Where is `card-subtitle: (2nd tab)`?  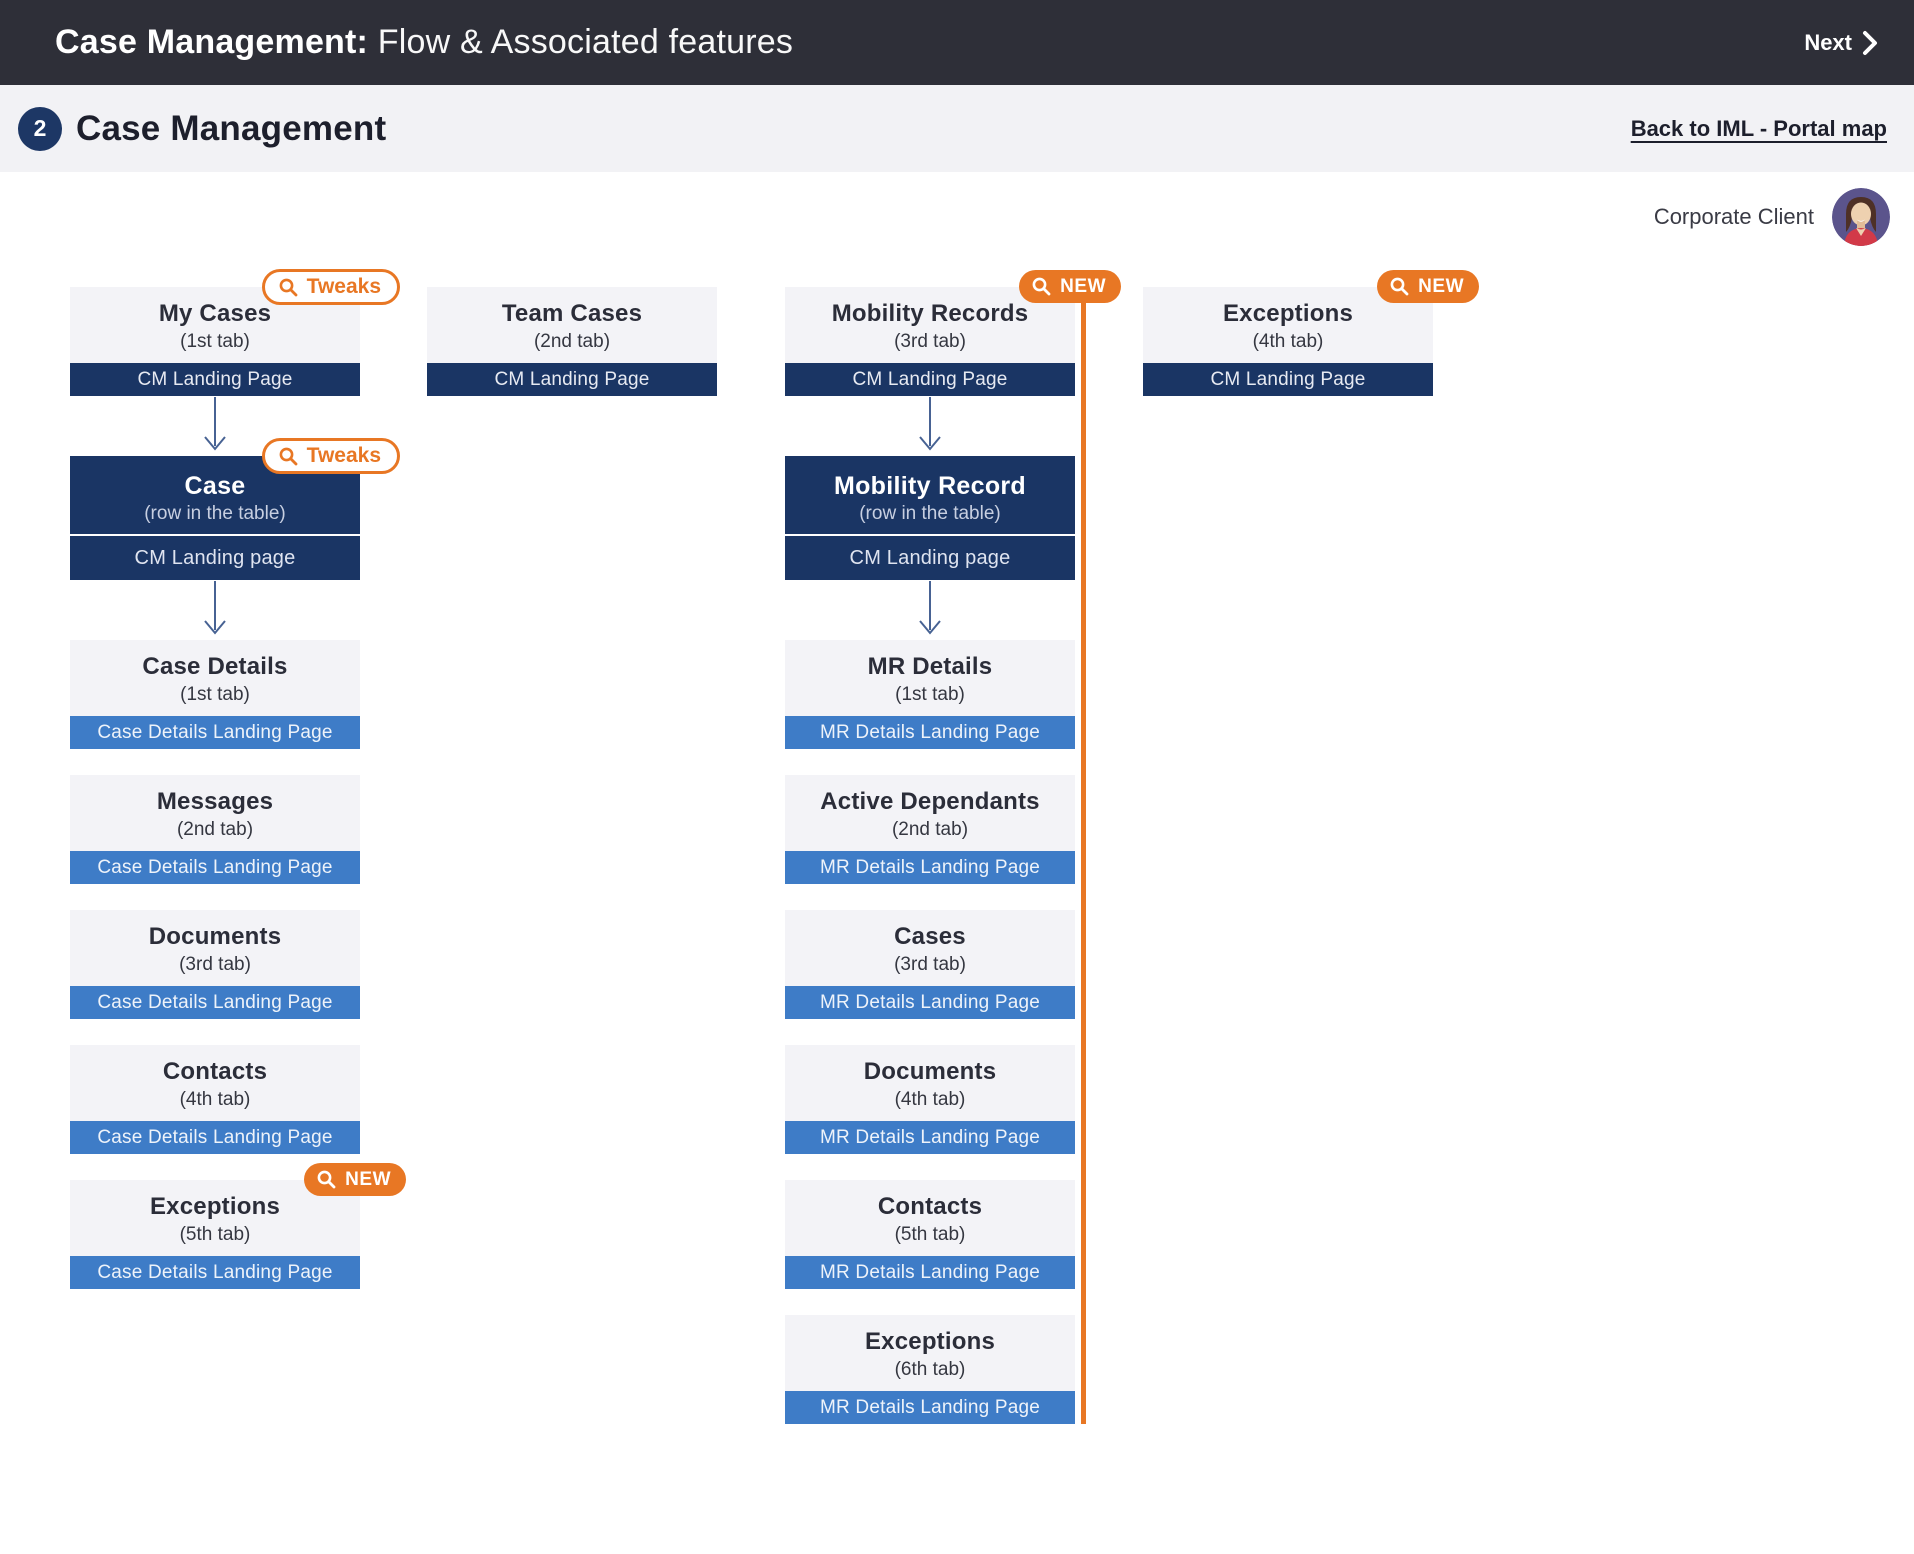 card-subtitle: (2nd tab) is located at coordinates (572, 341).